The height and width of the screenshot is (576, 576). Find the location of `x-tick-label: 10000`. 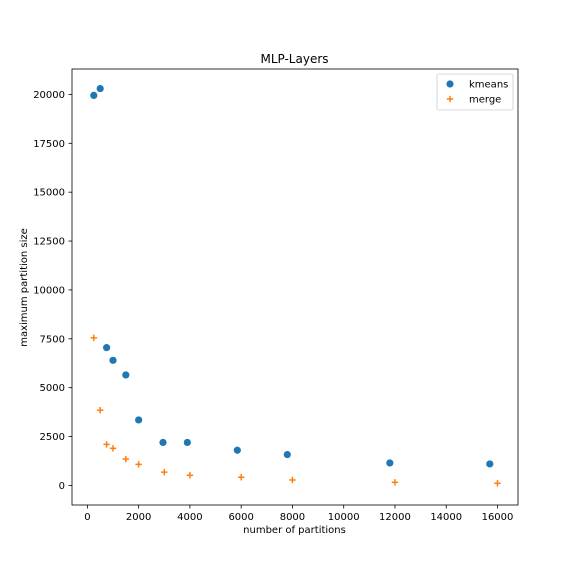

x-tick-label: 10000 is located at coordinates (344, 517).